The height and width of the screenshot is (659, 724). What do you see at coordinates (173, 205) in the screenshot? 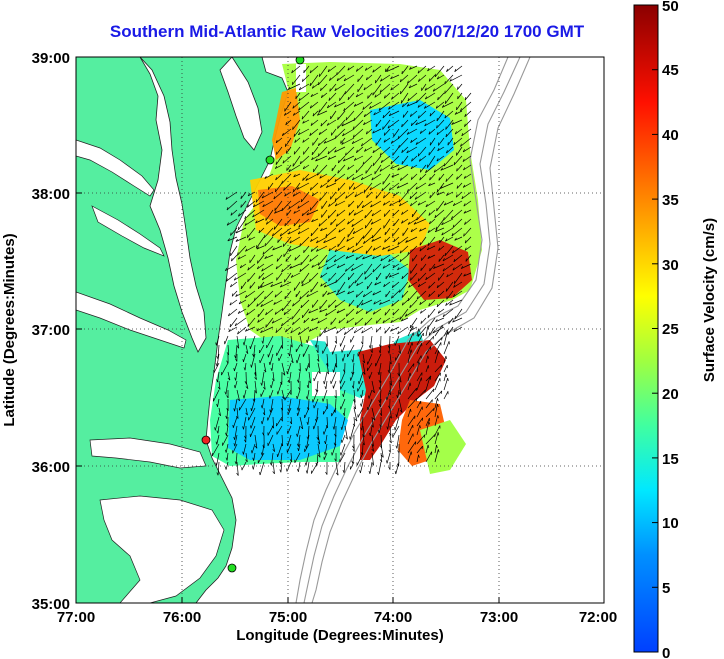
I see `chesapeake-bay` at bounding box center [173, 205].